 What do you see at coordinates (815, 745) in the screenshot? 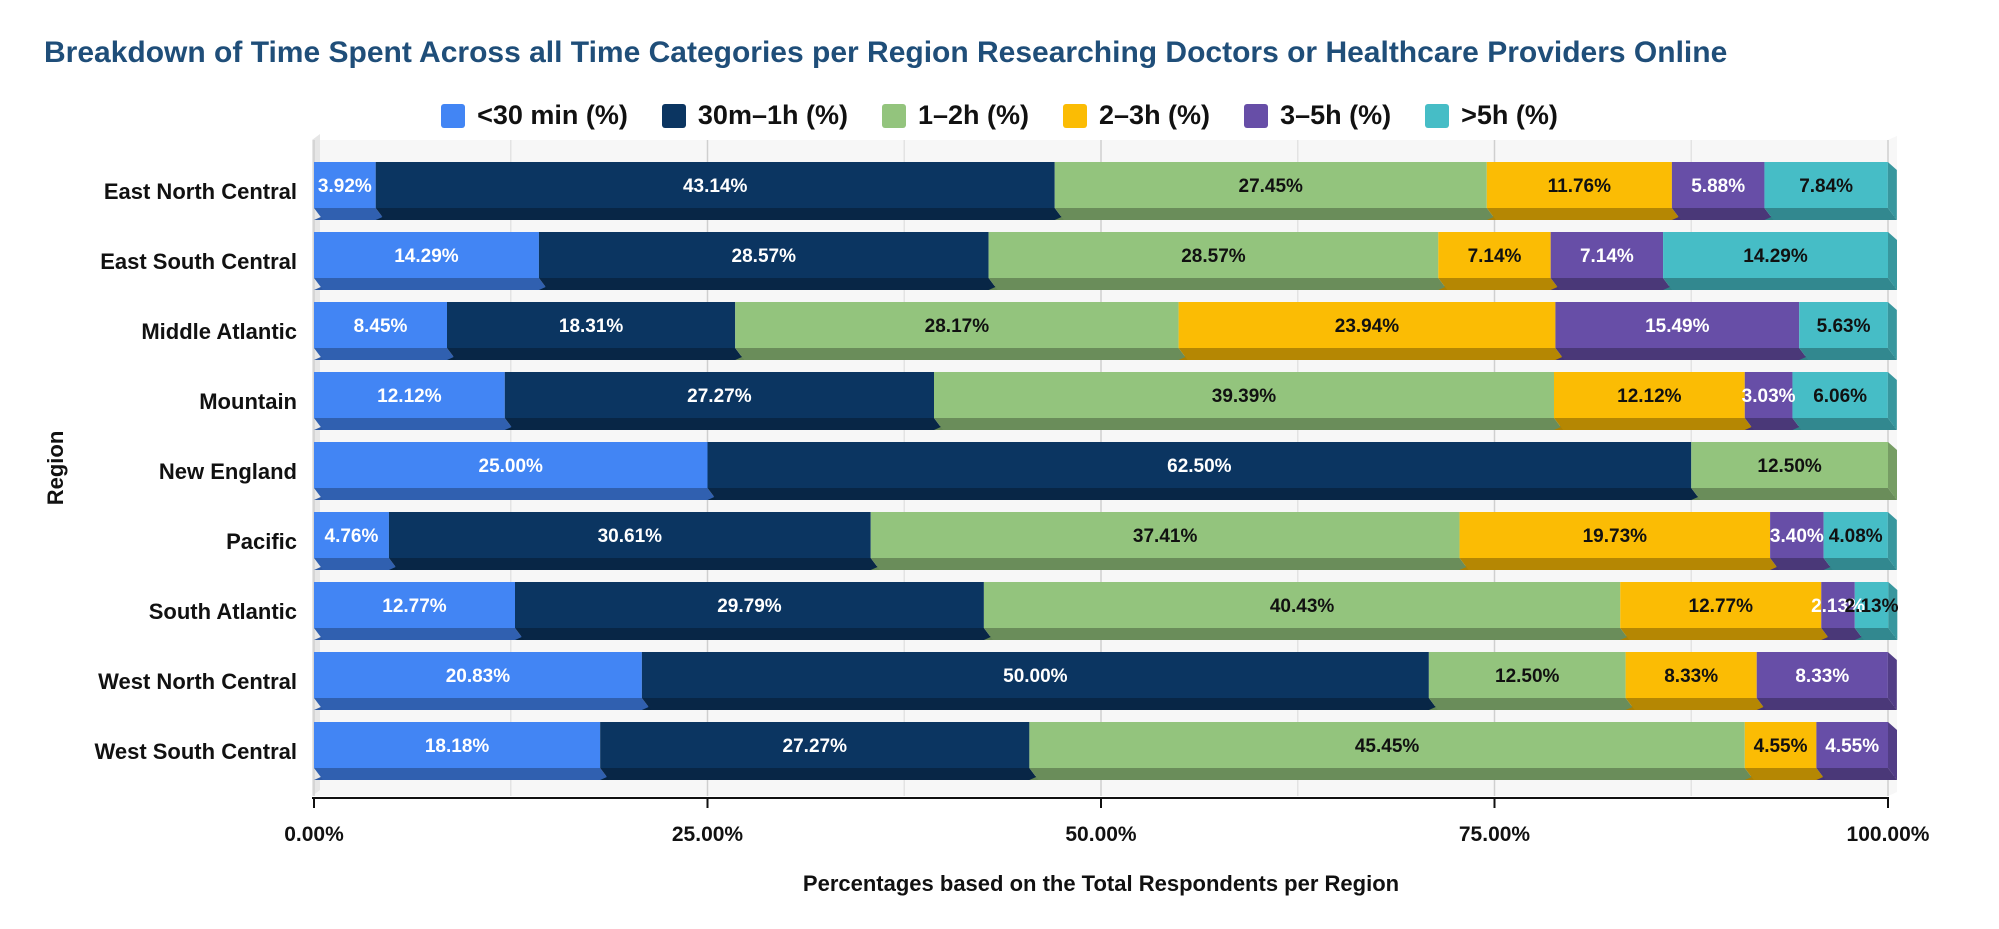
I see `bar-west-south-central-30m-1h` at bounding box center [815, 745].